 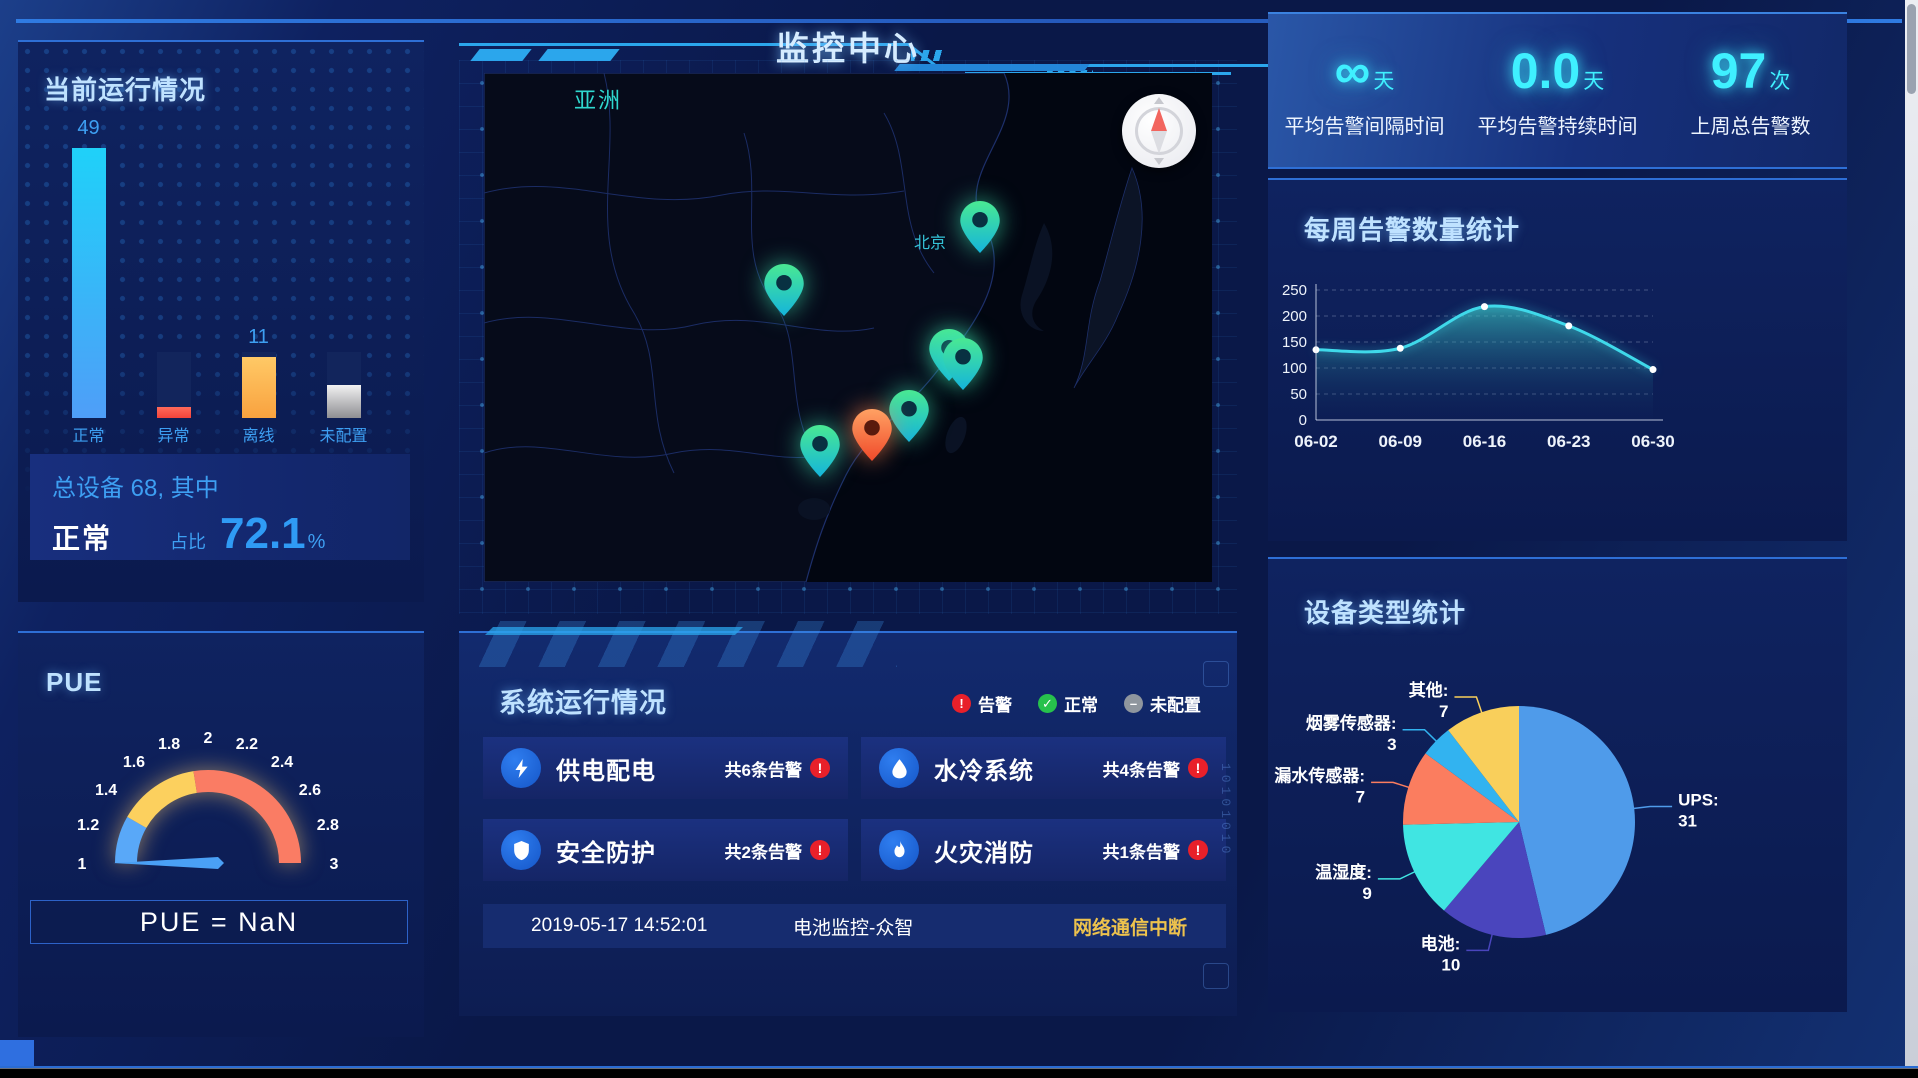 What do you see at coordinates (606, 771) in the screenshot?
I see `card-name: 供电配电` at bounding box center [606, 771].